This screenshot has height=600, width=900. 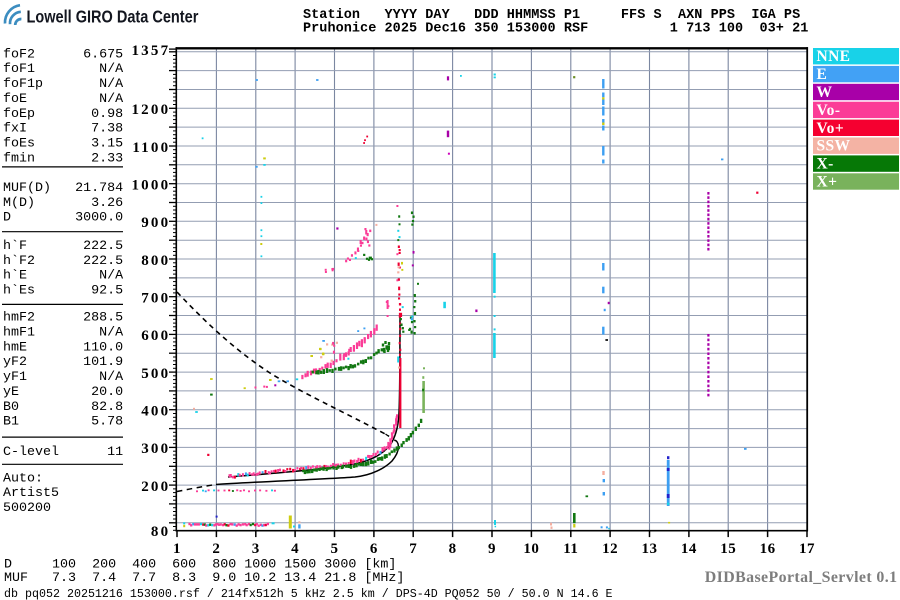 What do you see at coordinates (160, 532) in the screenshot?
I see `svg-text: 80` at bounding box center [160, 532].